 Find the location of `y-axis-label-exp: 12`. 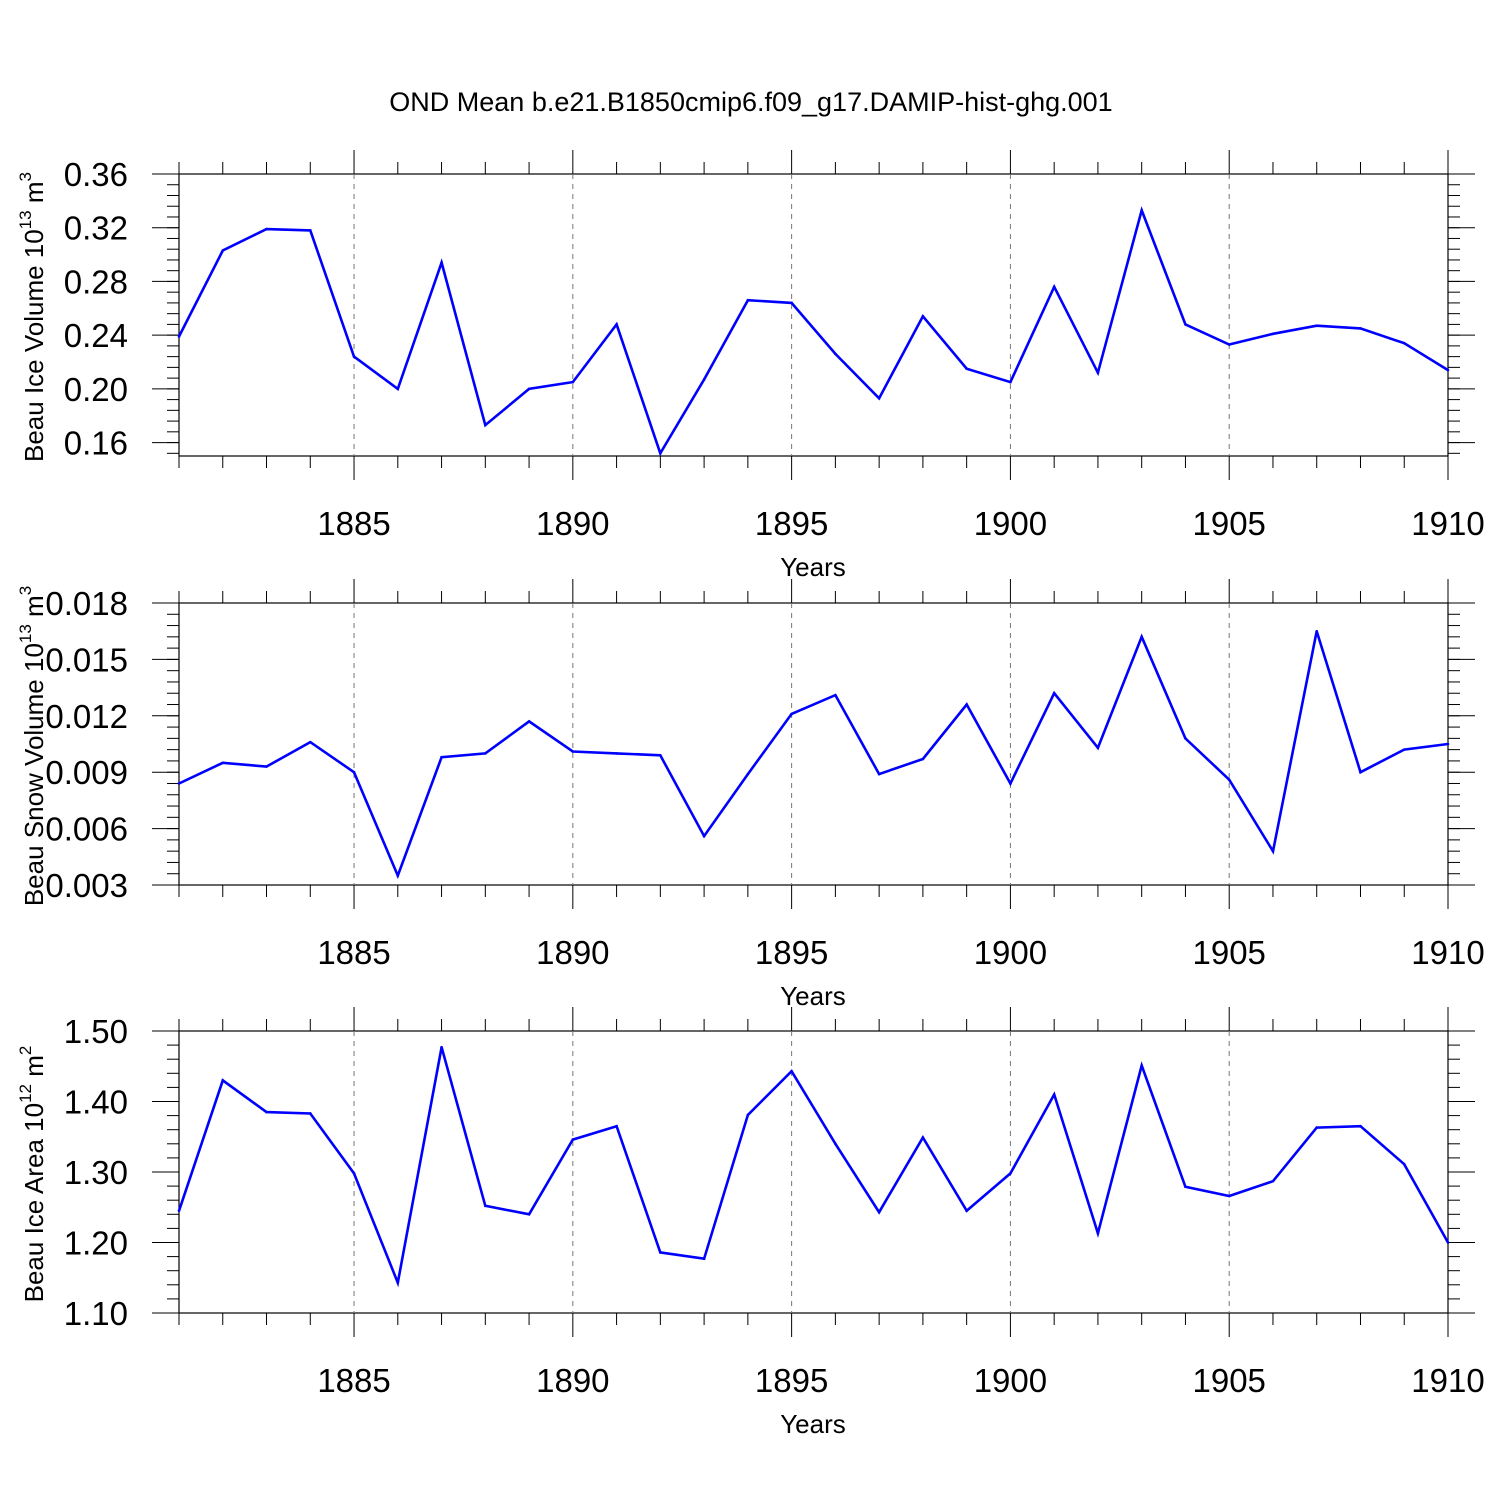

y-axis-label-exp: 12 is located at coordinates (25, 1093).